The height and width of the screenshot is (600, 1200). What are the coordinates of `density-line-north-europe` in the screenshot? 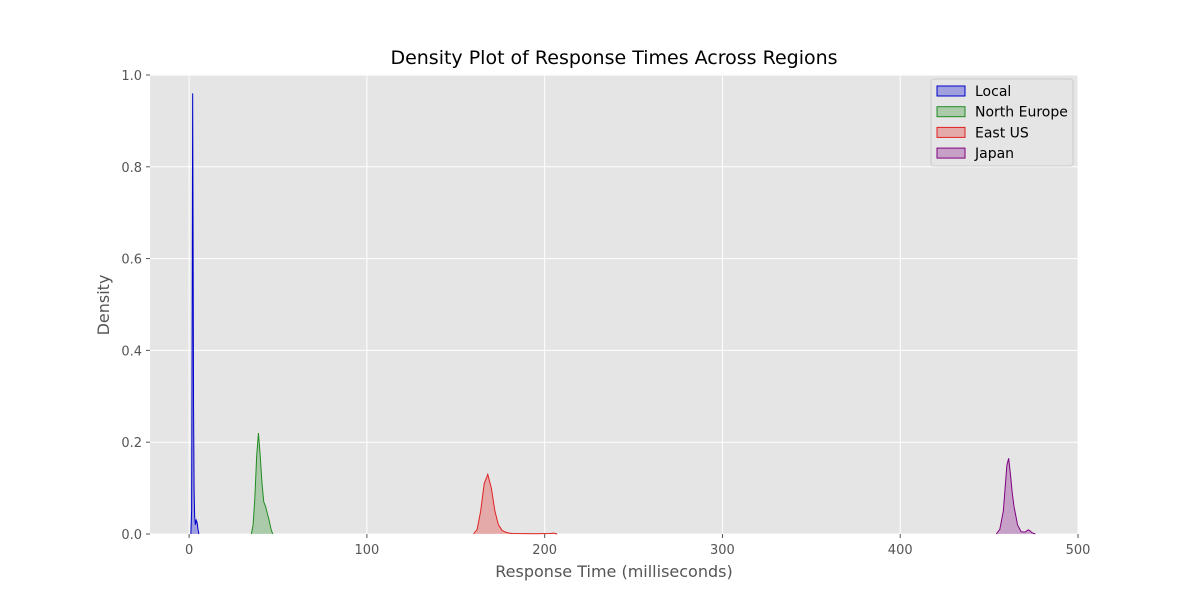 It's located at (262, 483).